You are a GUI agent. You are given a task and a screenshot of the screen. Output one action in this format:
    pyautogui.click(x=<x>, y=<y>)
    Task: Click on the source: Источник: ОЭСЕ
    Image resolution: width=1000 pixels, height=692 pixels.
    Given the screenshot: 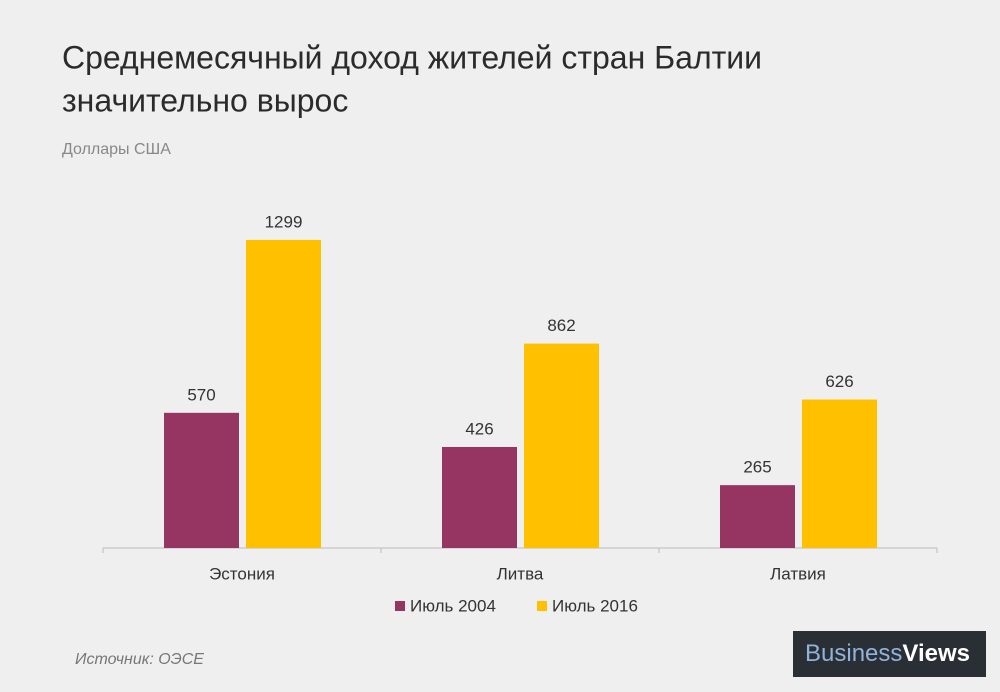 What is the action you would take?
    pyautogui.click(x=139, y=659)
    